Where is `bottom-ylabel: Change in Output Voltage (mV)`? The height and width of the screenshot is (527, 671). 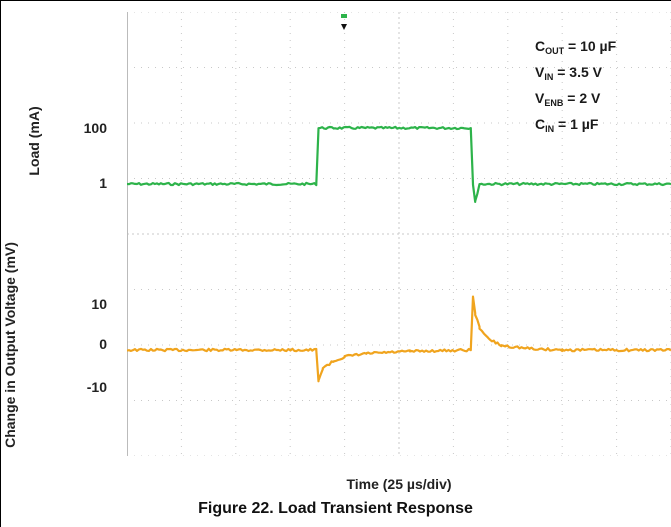
bottom-ylabel: Change in Output Voltage (mV) is located at coordinates (10, 345).